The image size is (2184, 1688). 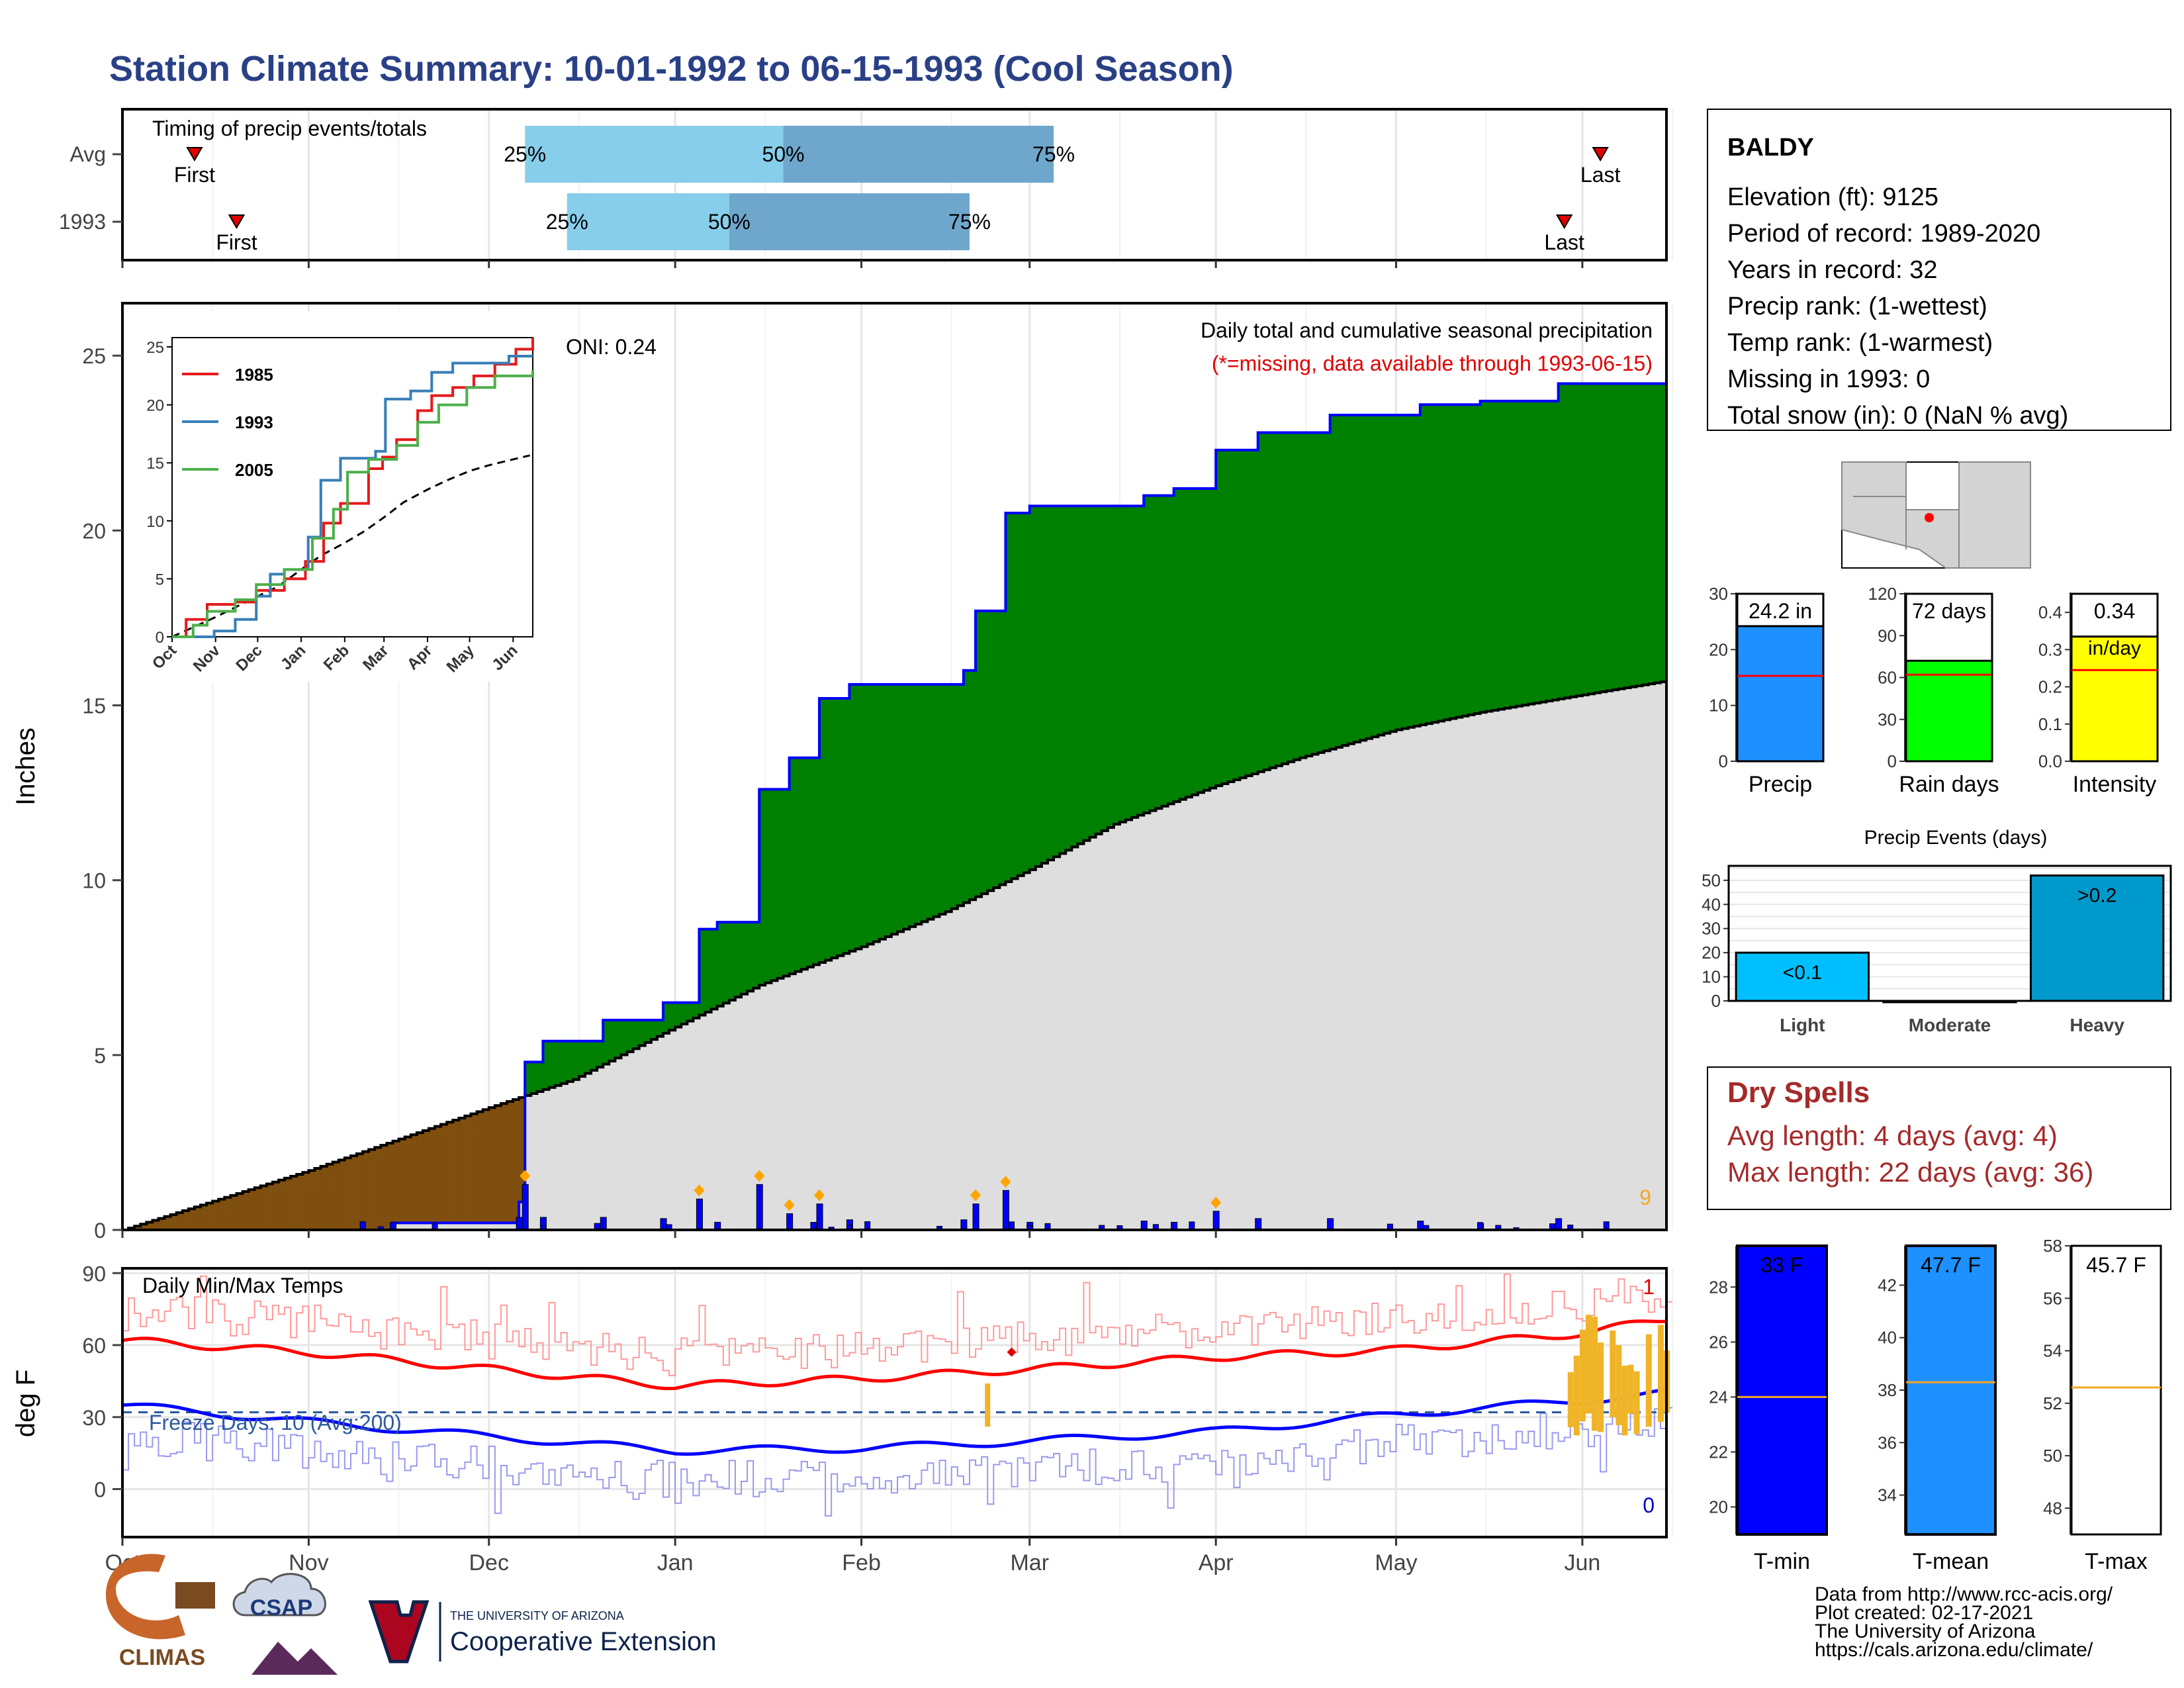 I want to click on freeze-label: Freeze Days: 10 (Avg:200), so click(x=275, y=1422).